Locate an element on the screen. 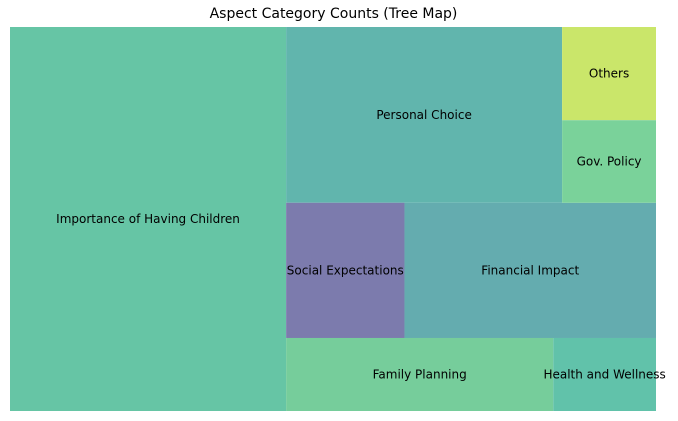  treemap-tile-others: Others is located at coordinates (609, 74).